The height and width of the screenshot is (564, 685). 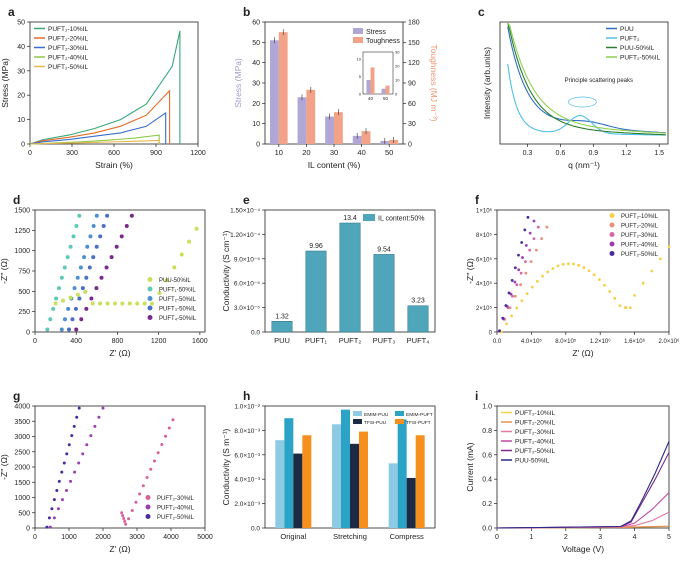 I want to click on x-tick-label: 3, so click(x=600, y=537).